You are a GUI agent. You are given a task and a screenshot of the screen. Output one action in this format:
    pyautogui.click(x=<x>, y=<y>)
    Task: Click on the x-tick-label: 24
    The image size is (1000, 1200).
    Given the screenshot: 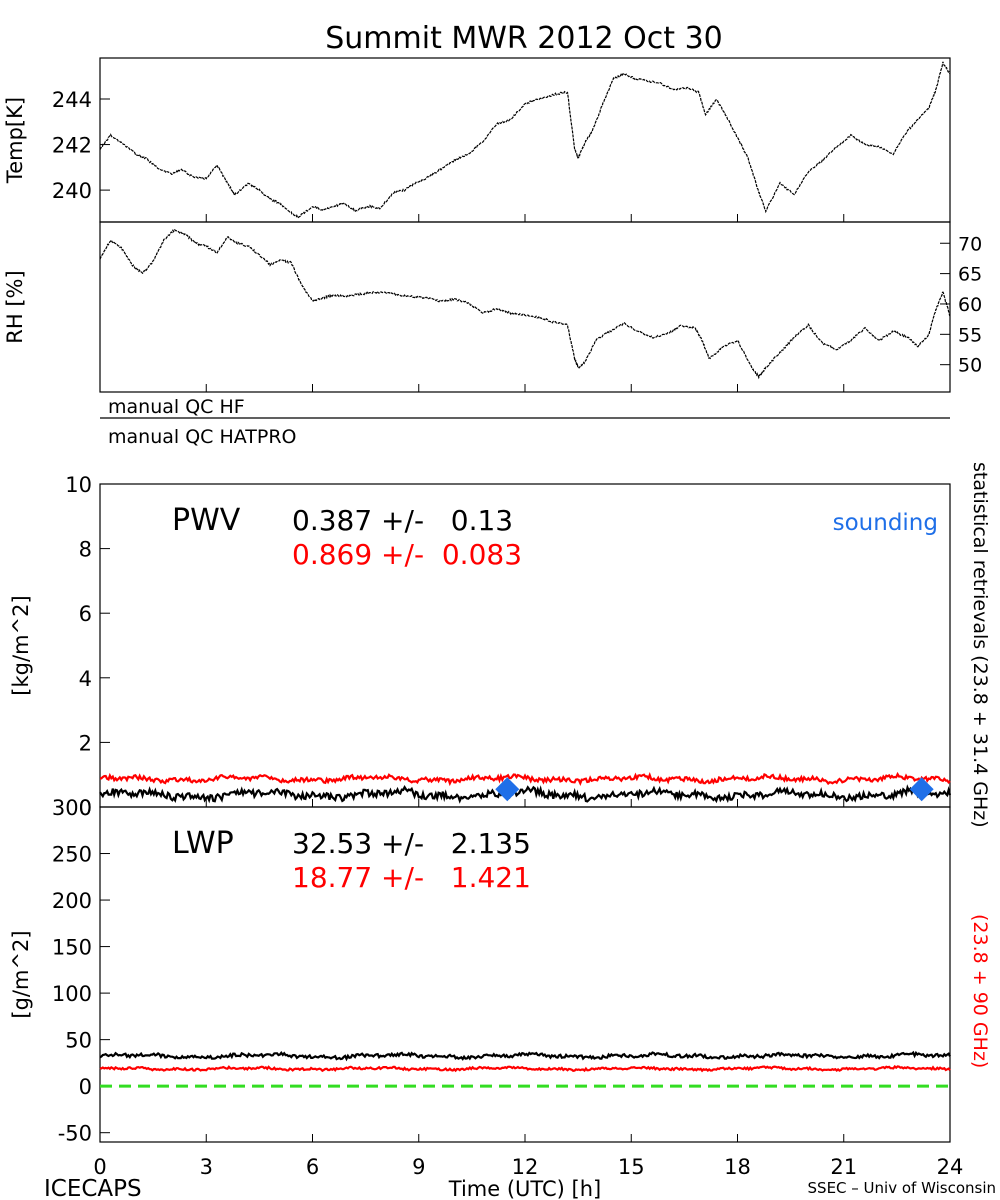 What is the action you would take?
    pyautogui.click(x=950, y=1167)
    